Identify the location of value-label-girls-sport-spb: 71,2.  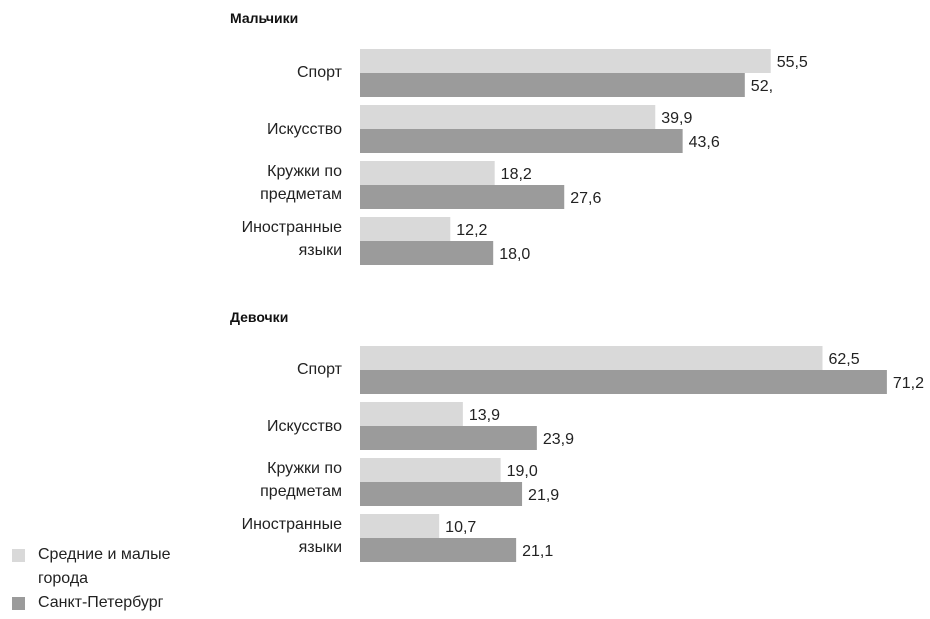
(908, 383).